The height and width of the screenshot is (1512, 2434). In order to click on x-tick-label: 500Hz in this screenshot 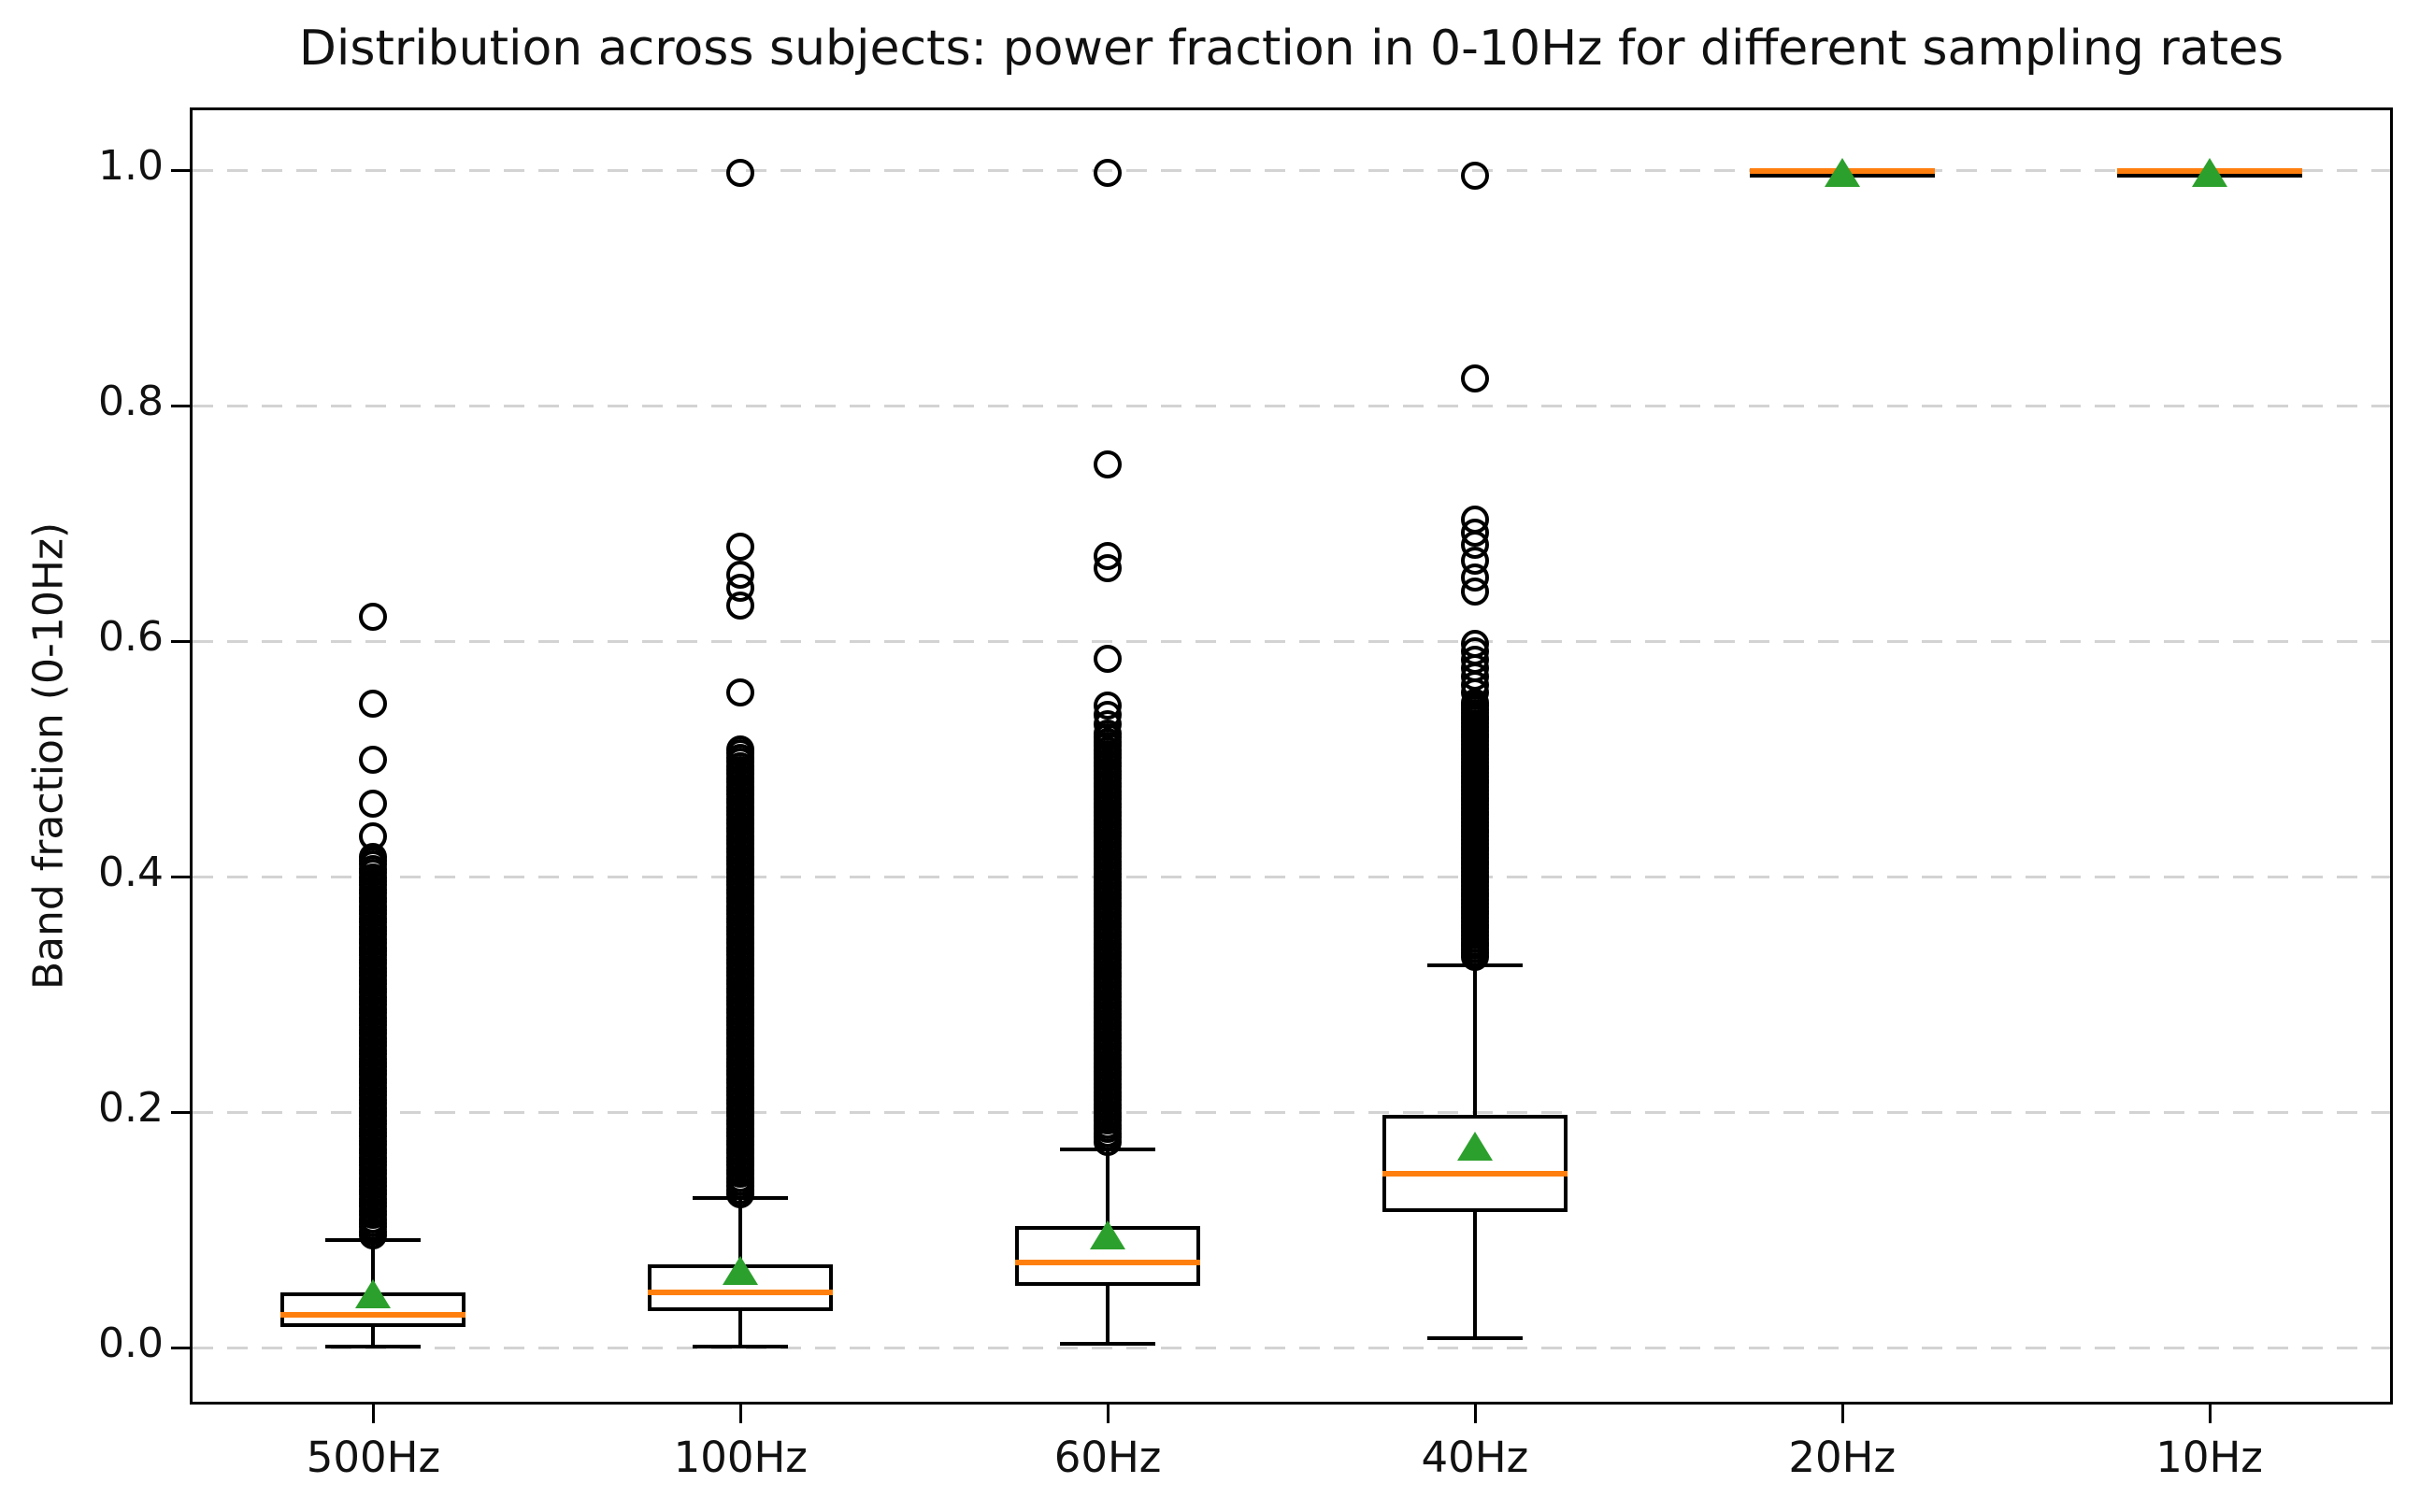, I will do `click(373, 1457)`.